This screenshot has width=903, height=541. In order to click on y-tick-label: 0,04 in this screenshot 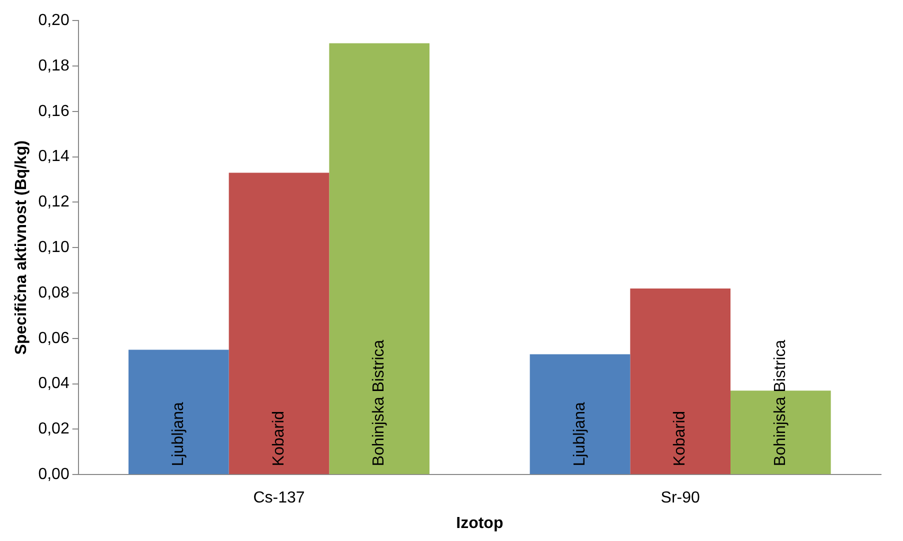, I will do `click(54, 383)`.